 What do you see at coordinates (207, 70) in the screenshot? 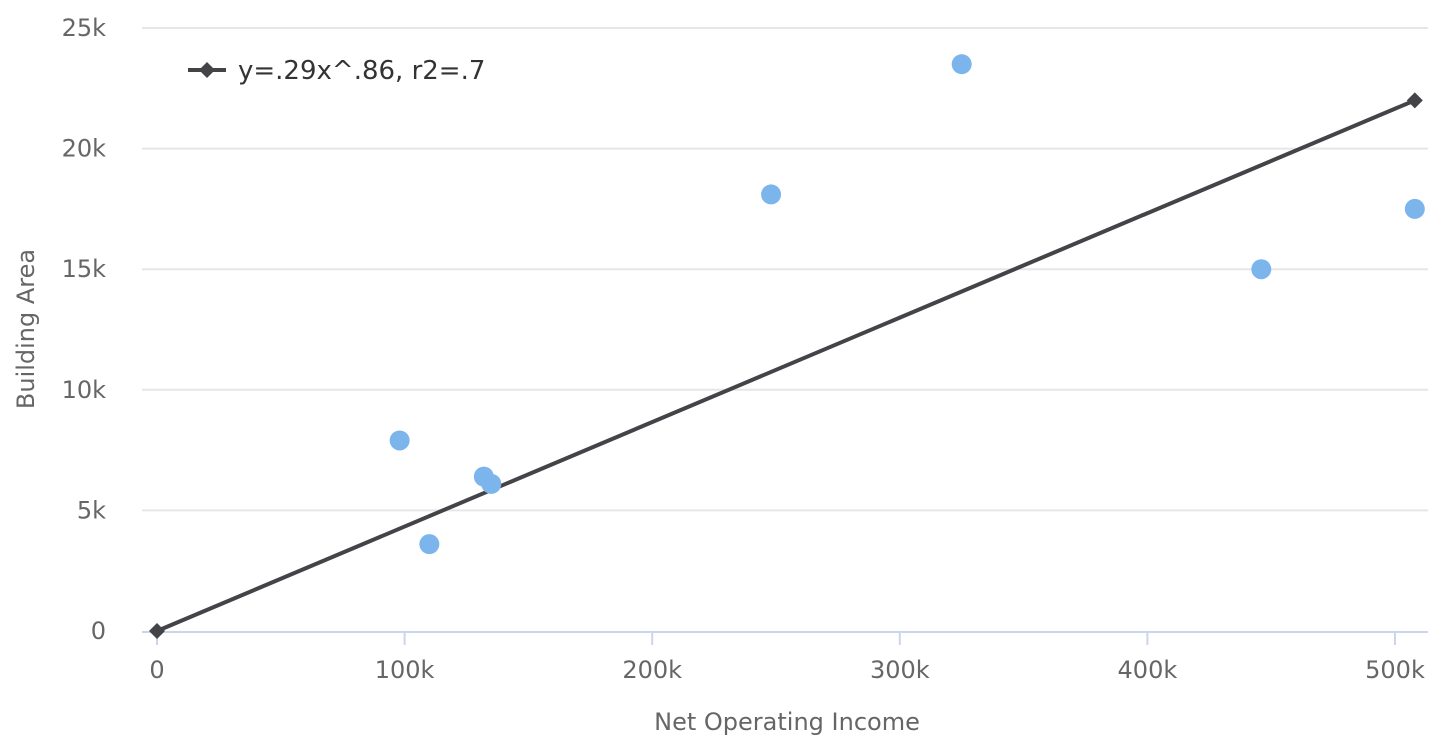
I see `legend-diamond-marker` at bounding box center [207, 70].